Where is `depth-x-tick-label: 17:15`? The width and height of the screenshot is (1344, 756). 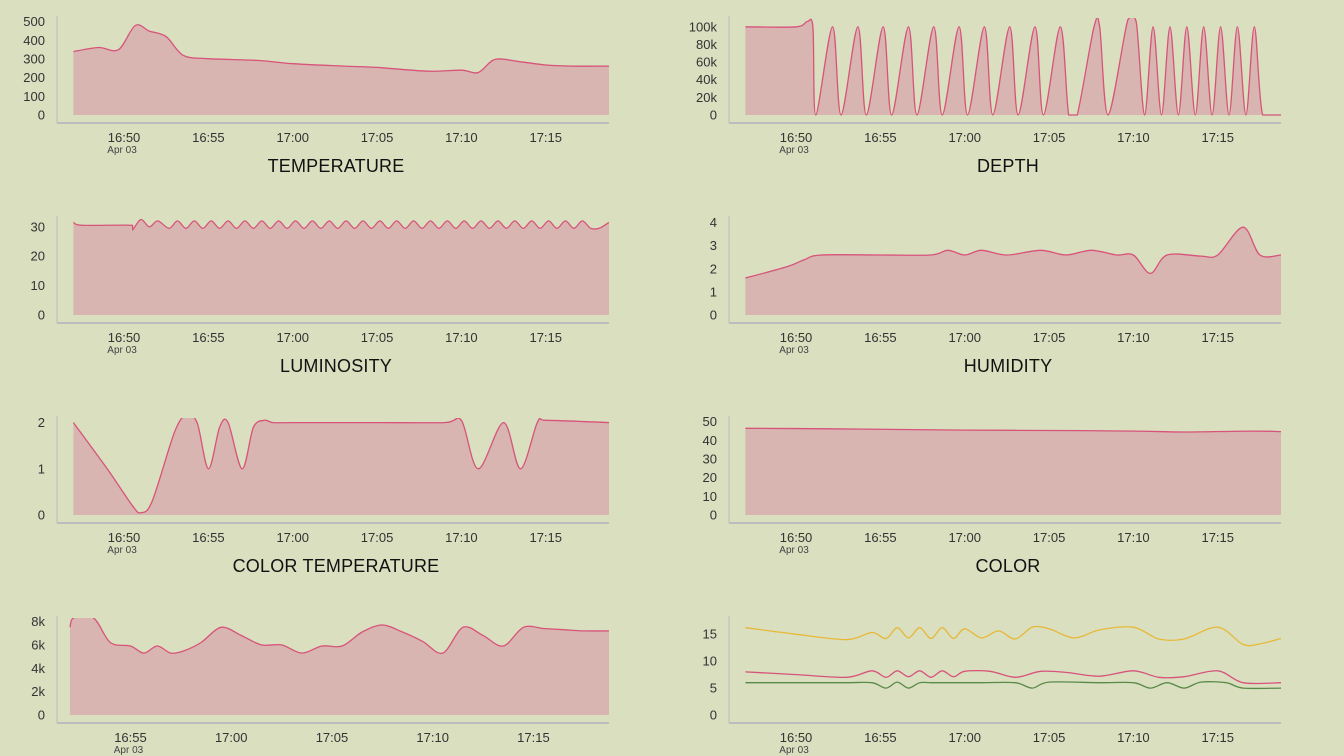
depth-x-tick-label: 17:15 is located at coordinates (1217, 137).